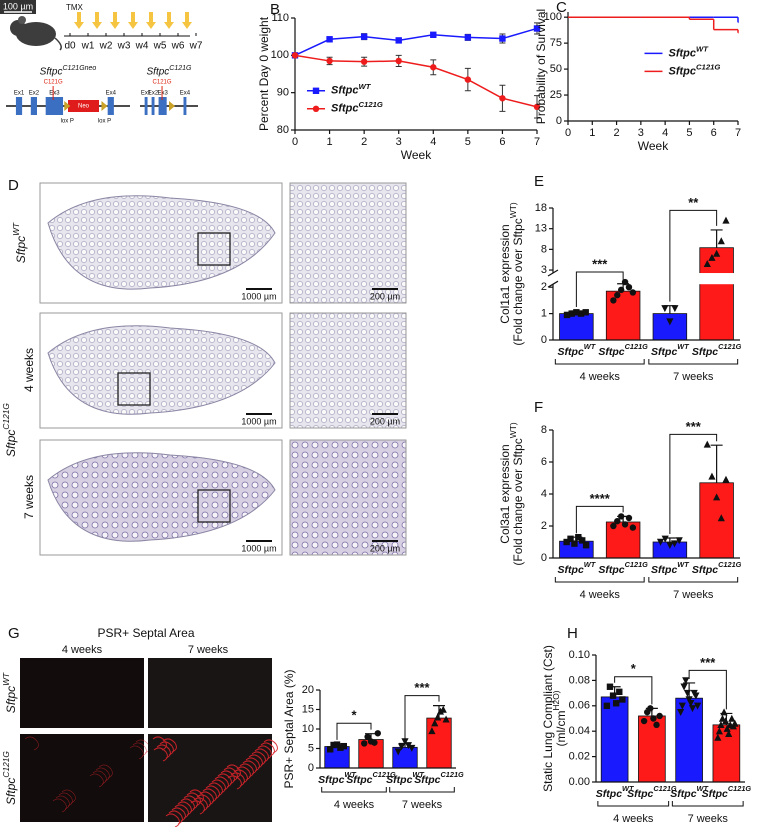 This screenshot has height=827, width=765. What do you see at coordinates (18, 6) in the screenshot?
I see `scale-bar-label: 100 µm` at bounding box center [18, 6].